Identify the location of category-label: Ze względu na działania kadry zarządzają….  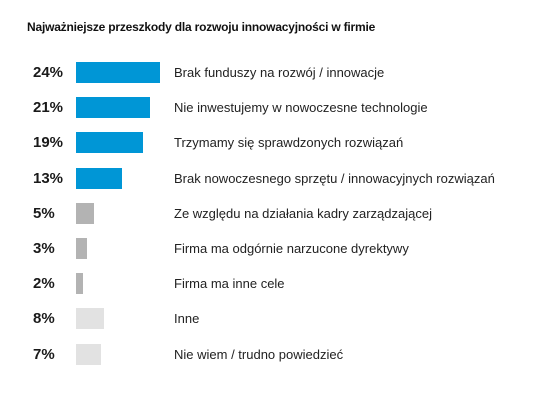
(303, 213).